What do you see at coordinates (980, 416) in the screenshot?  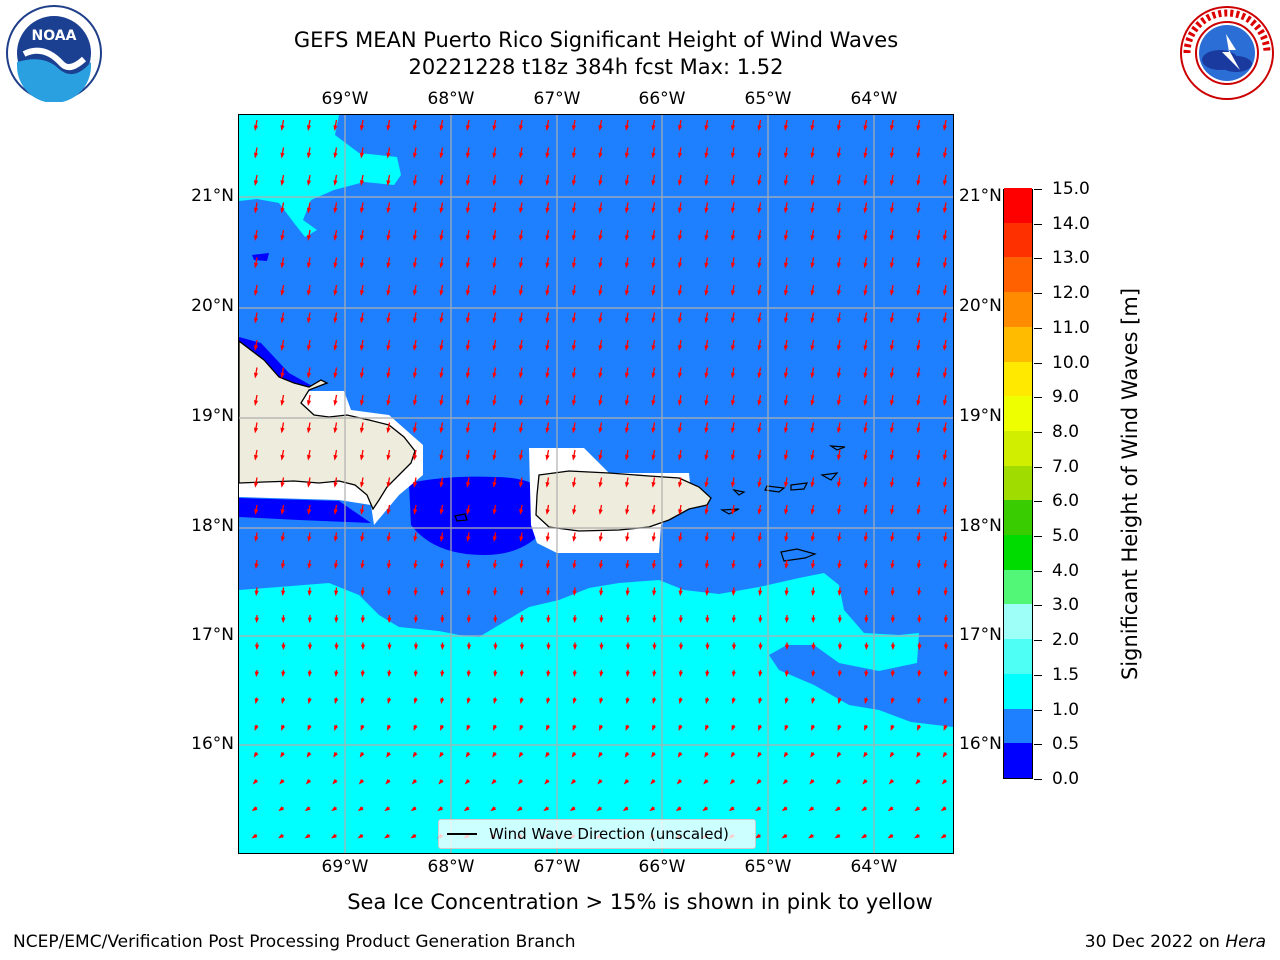 I see `lat-label: 19°N` at bounding box center [980, 416].